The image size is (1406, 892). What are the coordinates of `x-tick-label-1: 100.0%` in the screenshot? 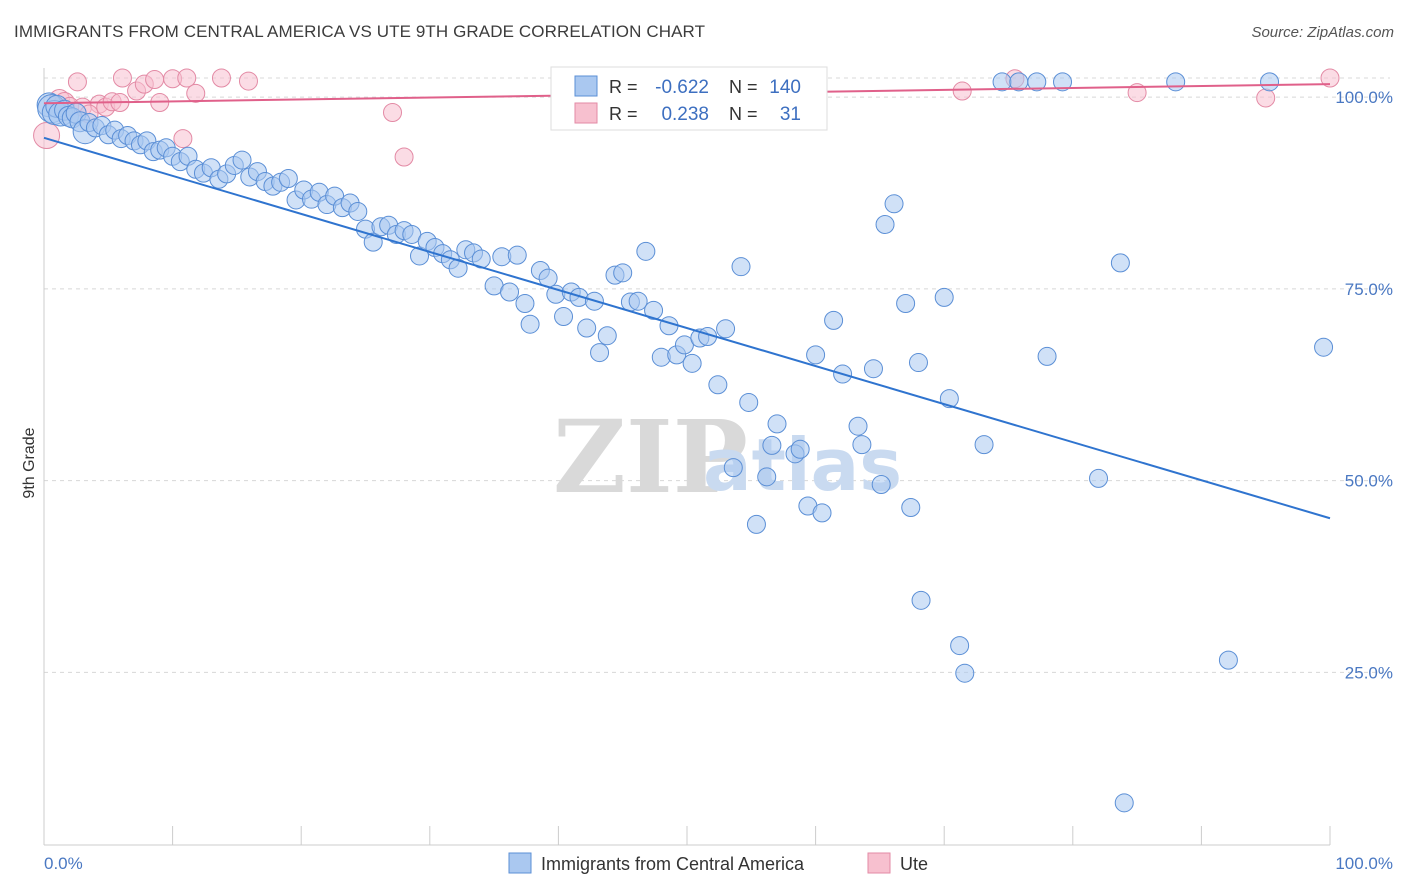 It's located at (1364, 863).